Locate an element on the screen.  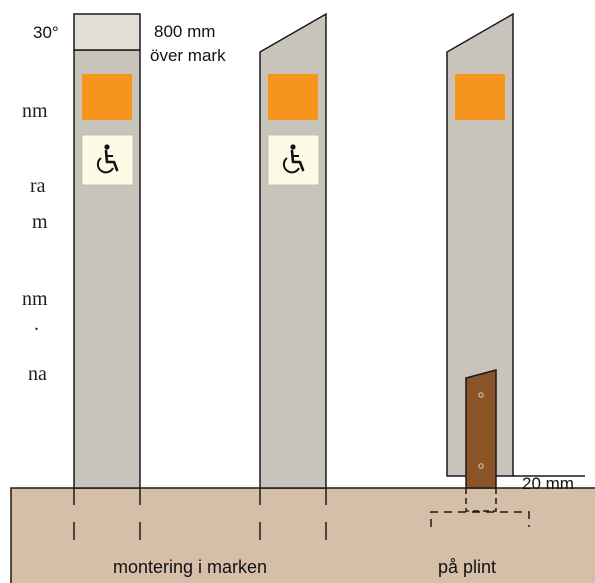
left-text-fragment: . is located at coordinates (36, 324).